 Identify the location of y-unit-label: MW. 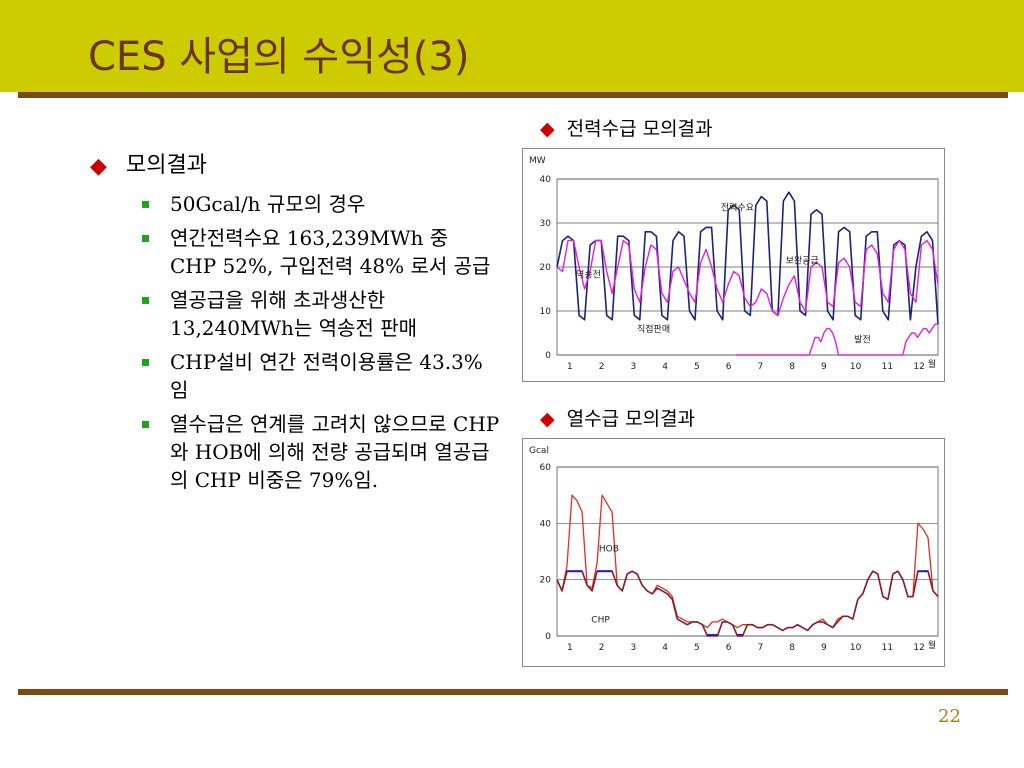
(537, 161).